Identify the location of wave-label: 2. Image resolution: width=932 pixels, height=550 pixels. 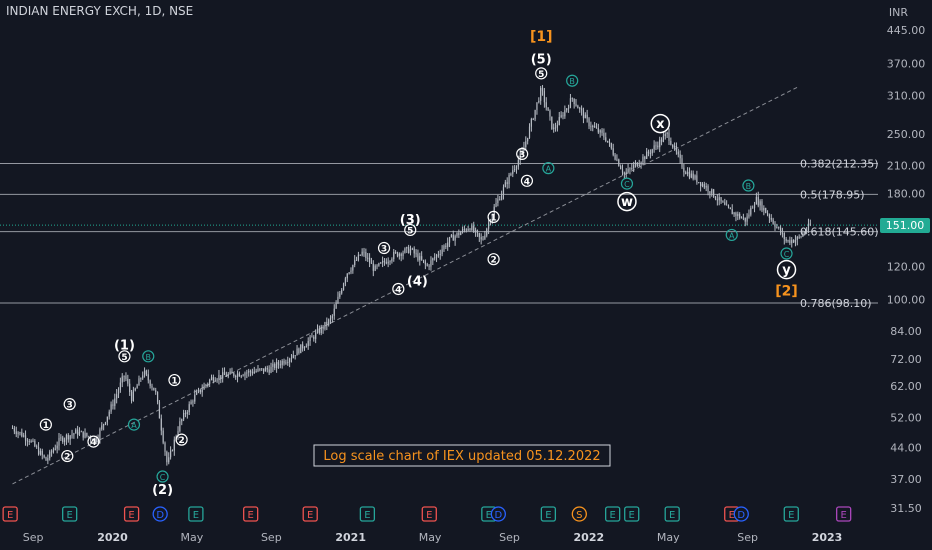
(181, 439).